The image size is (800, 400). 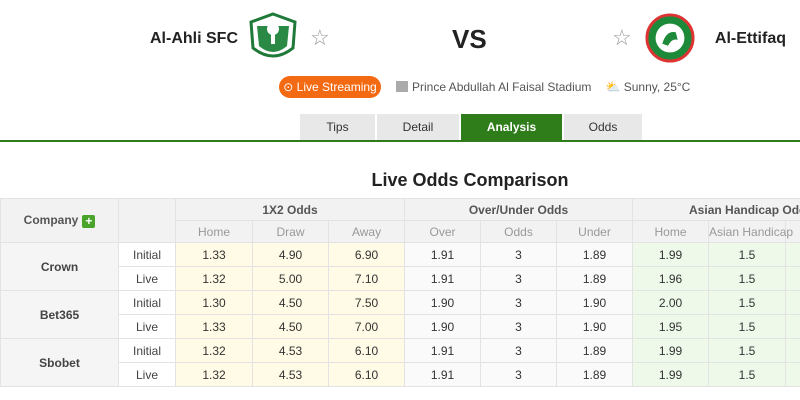 What do you see at coordinates (366, 254) in the screenshot?
I see `odds-value: 6.90` at bounding box center [366, 254].